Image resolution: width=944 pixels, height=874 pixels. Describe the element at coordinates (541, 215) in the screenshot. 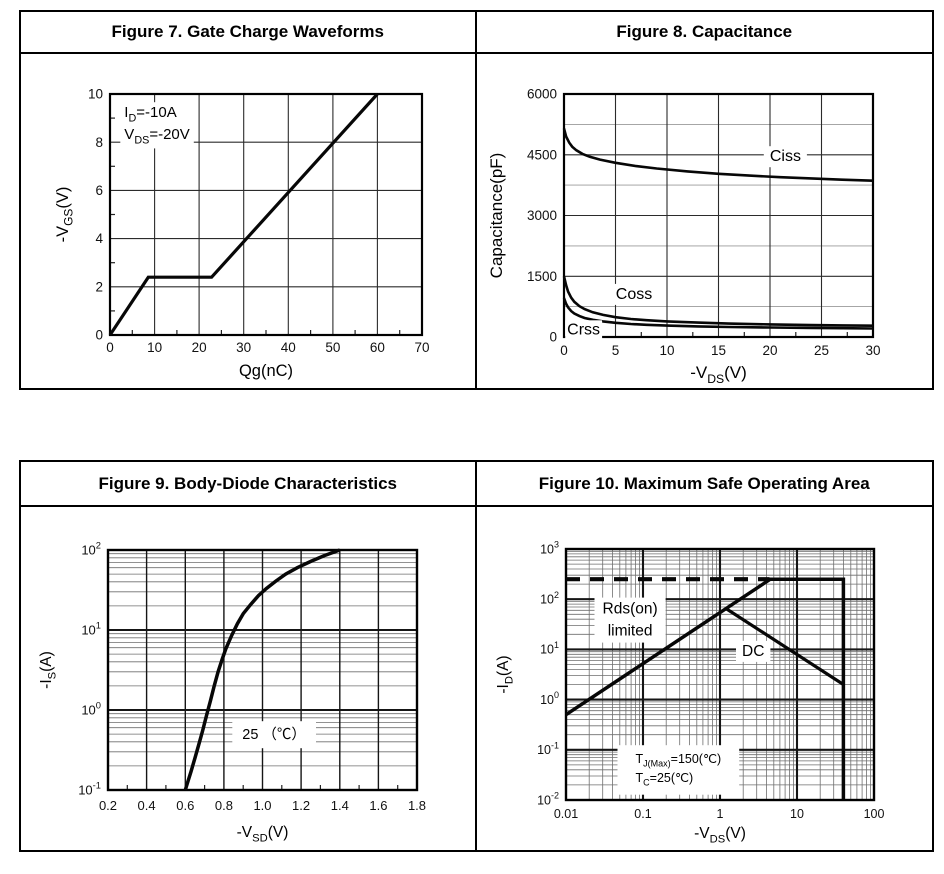

I see `svg-text: 3000` at that location.